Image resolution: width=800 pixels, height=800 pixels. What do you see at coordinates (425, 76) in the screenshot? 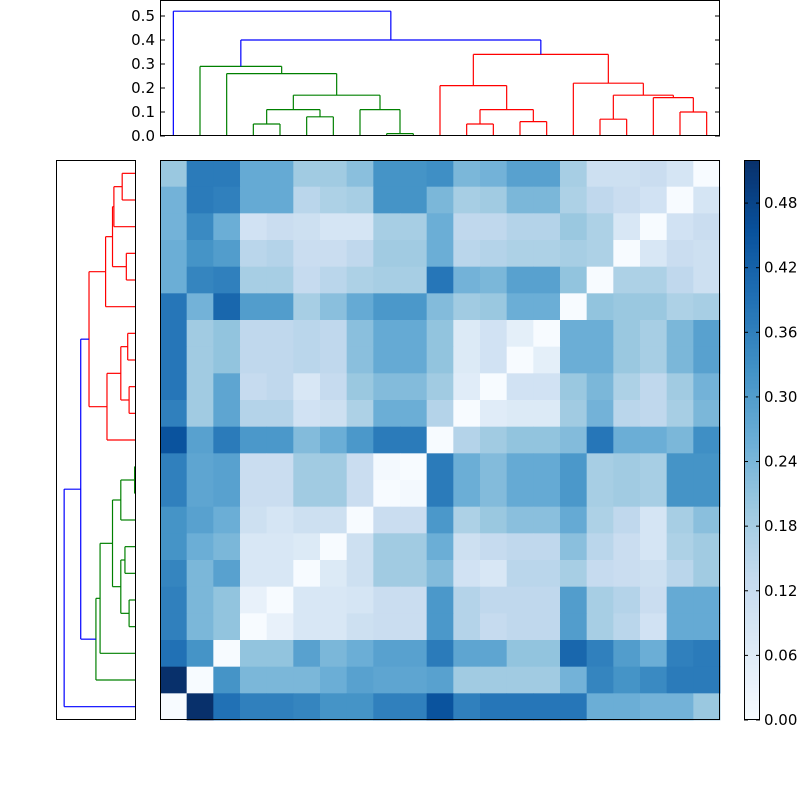
I see `top-dendrogram-y-axis: 0.0 0.1 0.2 0.3 0.4 0.5` at bounding box center [425, 76].